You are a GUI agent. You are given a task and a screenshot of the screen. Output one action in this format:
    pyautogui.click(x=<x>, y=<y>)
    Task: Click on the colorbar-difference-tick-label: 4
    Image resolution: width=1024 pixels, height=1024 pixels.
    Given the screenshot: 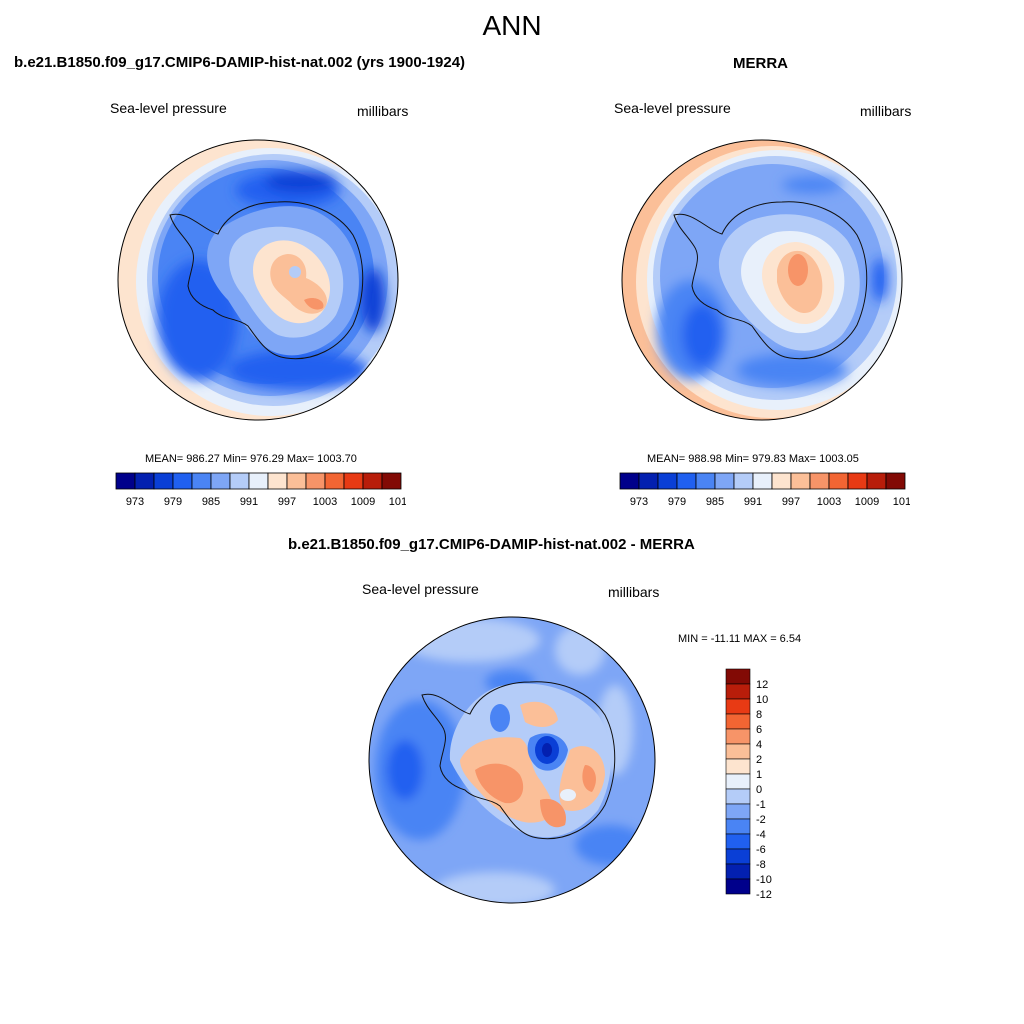 What is the action you would take?
    pyautogui.click(x=759, y=745)
    